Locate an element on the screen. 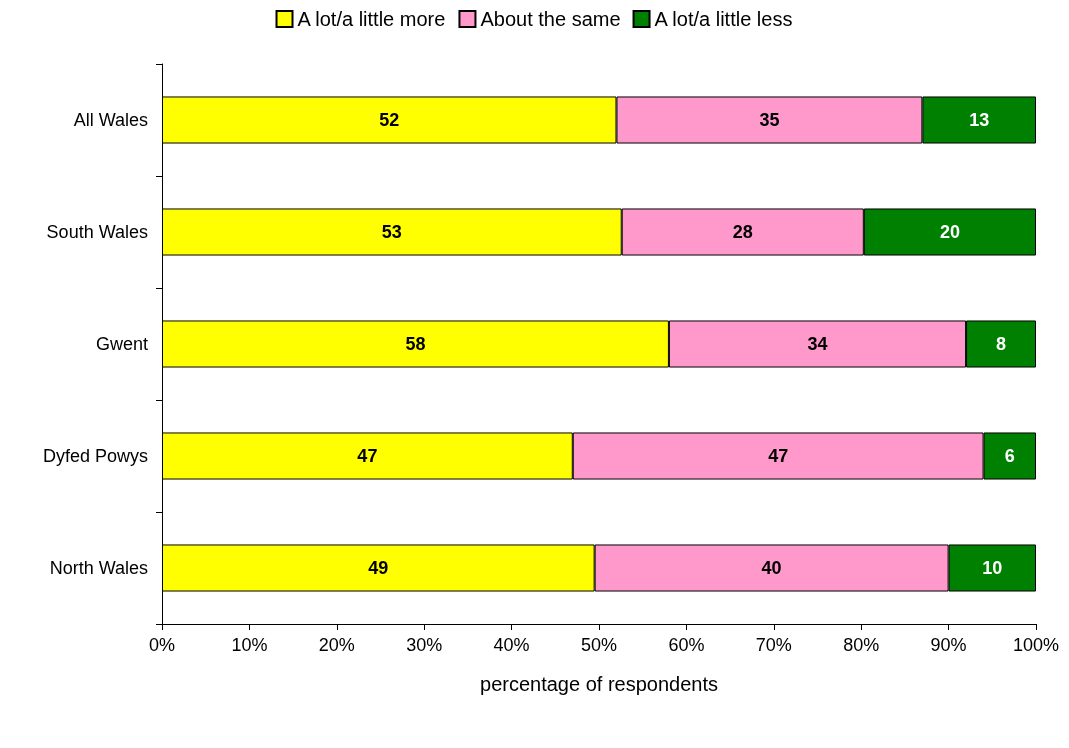 The height and width of the screenshot is (748, 1069). x-tick-label: 10% is located at coordinates (249, 645).